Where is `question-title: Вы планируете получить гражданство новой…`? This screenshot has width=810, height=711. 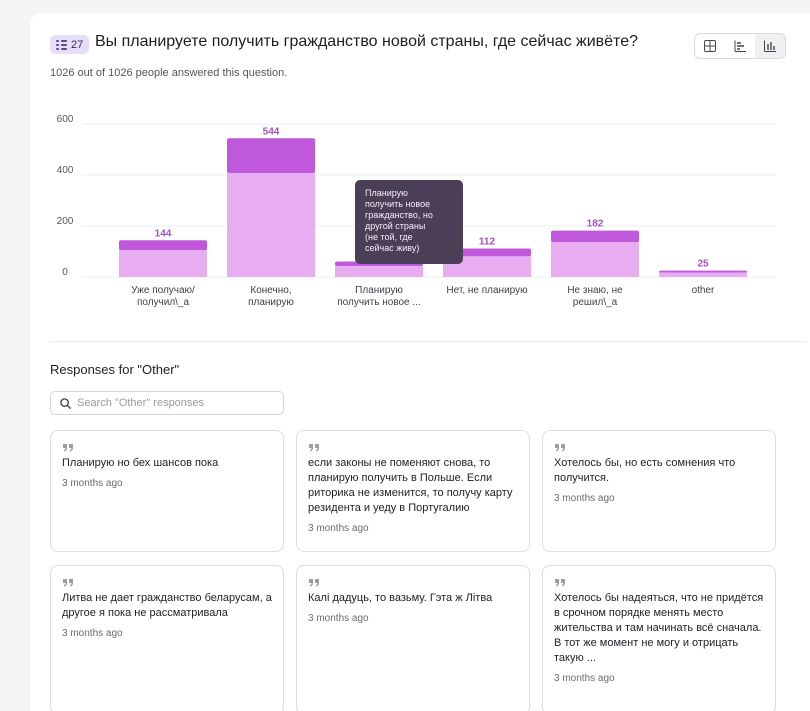
question-title: Вы планируете получить гражданство новой… is located at coordinates (366, 41).